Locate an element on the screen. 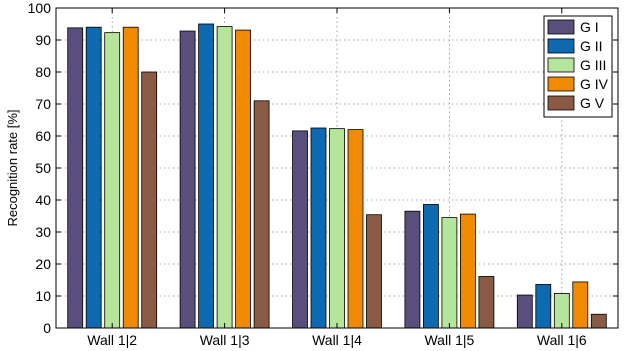  x-category-label: Wall 1|6 is located at coordinates (562, 340).